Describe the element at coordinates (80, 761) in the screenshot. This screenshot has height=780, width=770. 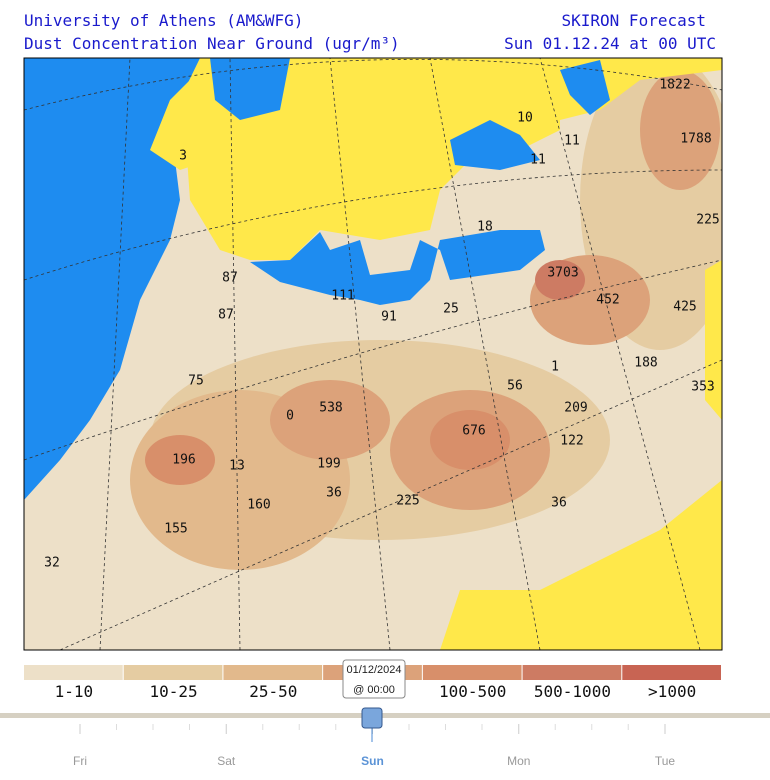
I see `day-label: Fri` at that location.